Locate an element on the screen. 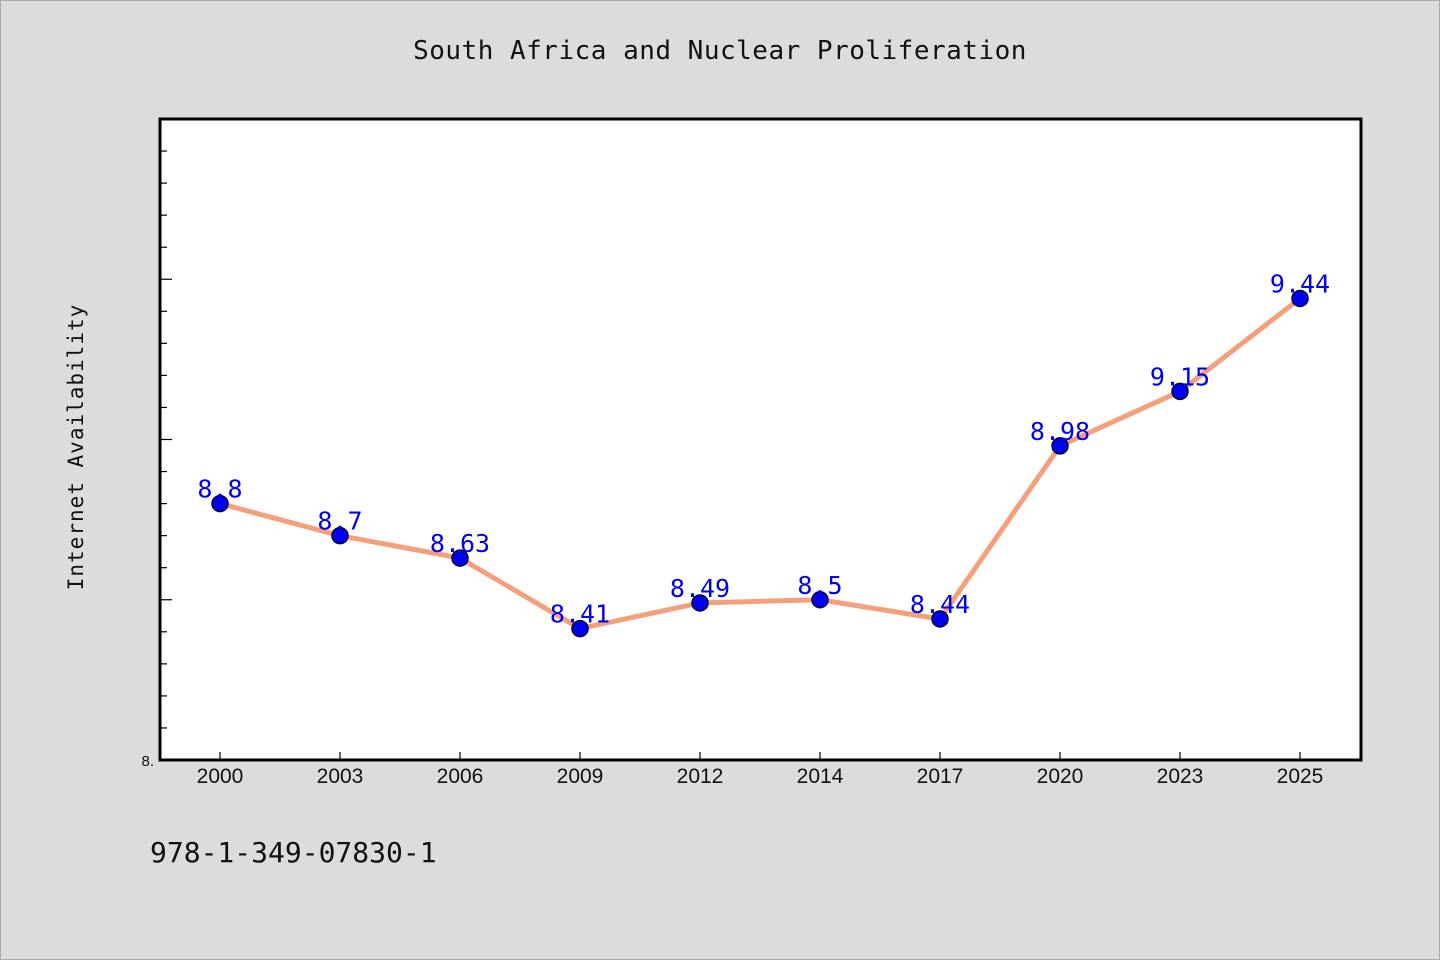  x-tick-label: 2009 is located at coordinates (580, 776).